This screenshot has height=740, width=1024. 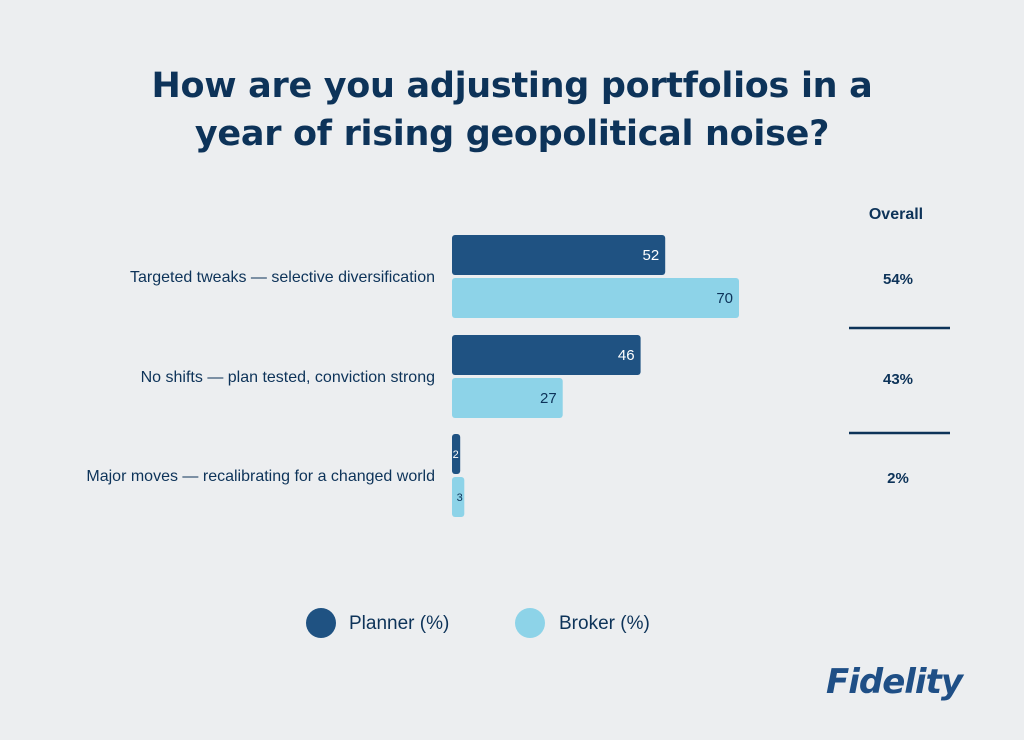 I want to click on chart-title-line-2: year of rising geopolitical noise?, so click(x=512, y=134).